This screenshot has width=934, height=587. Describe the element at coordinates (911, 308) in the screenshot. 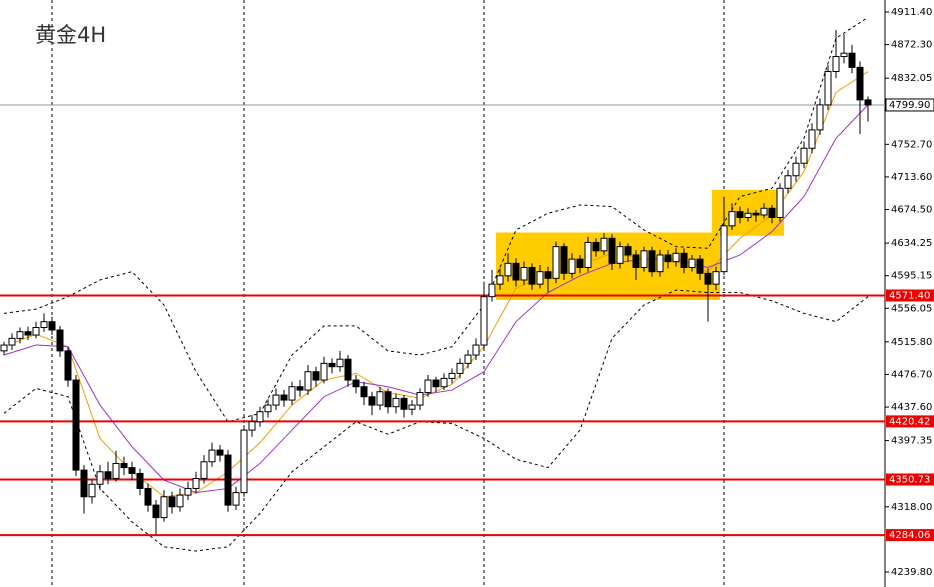

I see `y-tick-label: 4556.05` at that location.